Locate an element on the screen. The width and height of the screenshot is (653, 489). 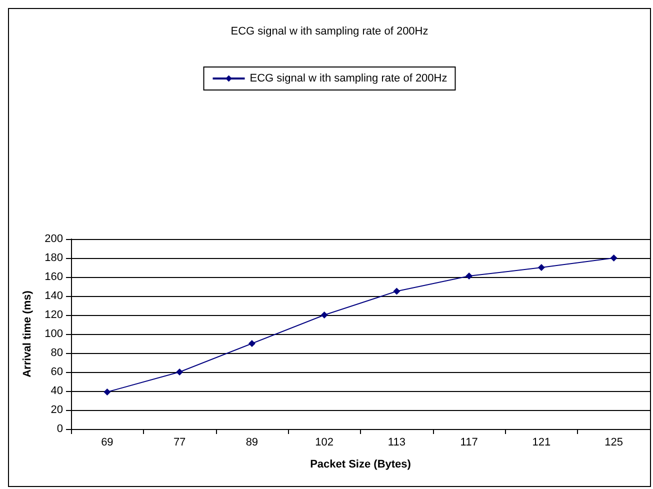
y-tick-label: 40 is located at coordinates (56, 391).